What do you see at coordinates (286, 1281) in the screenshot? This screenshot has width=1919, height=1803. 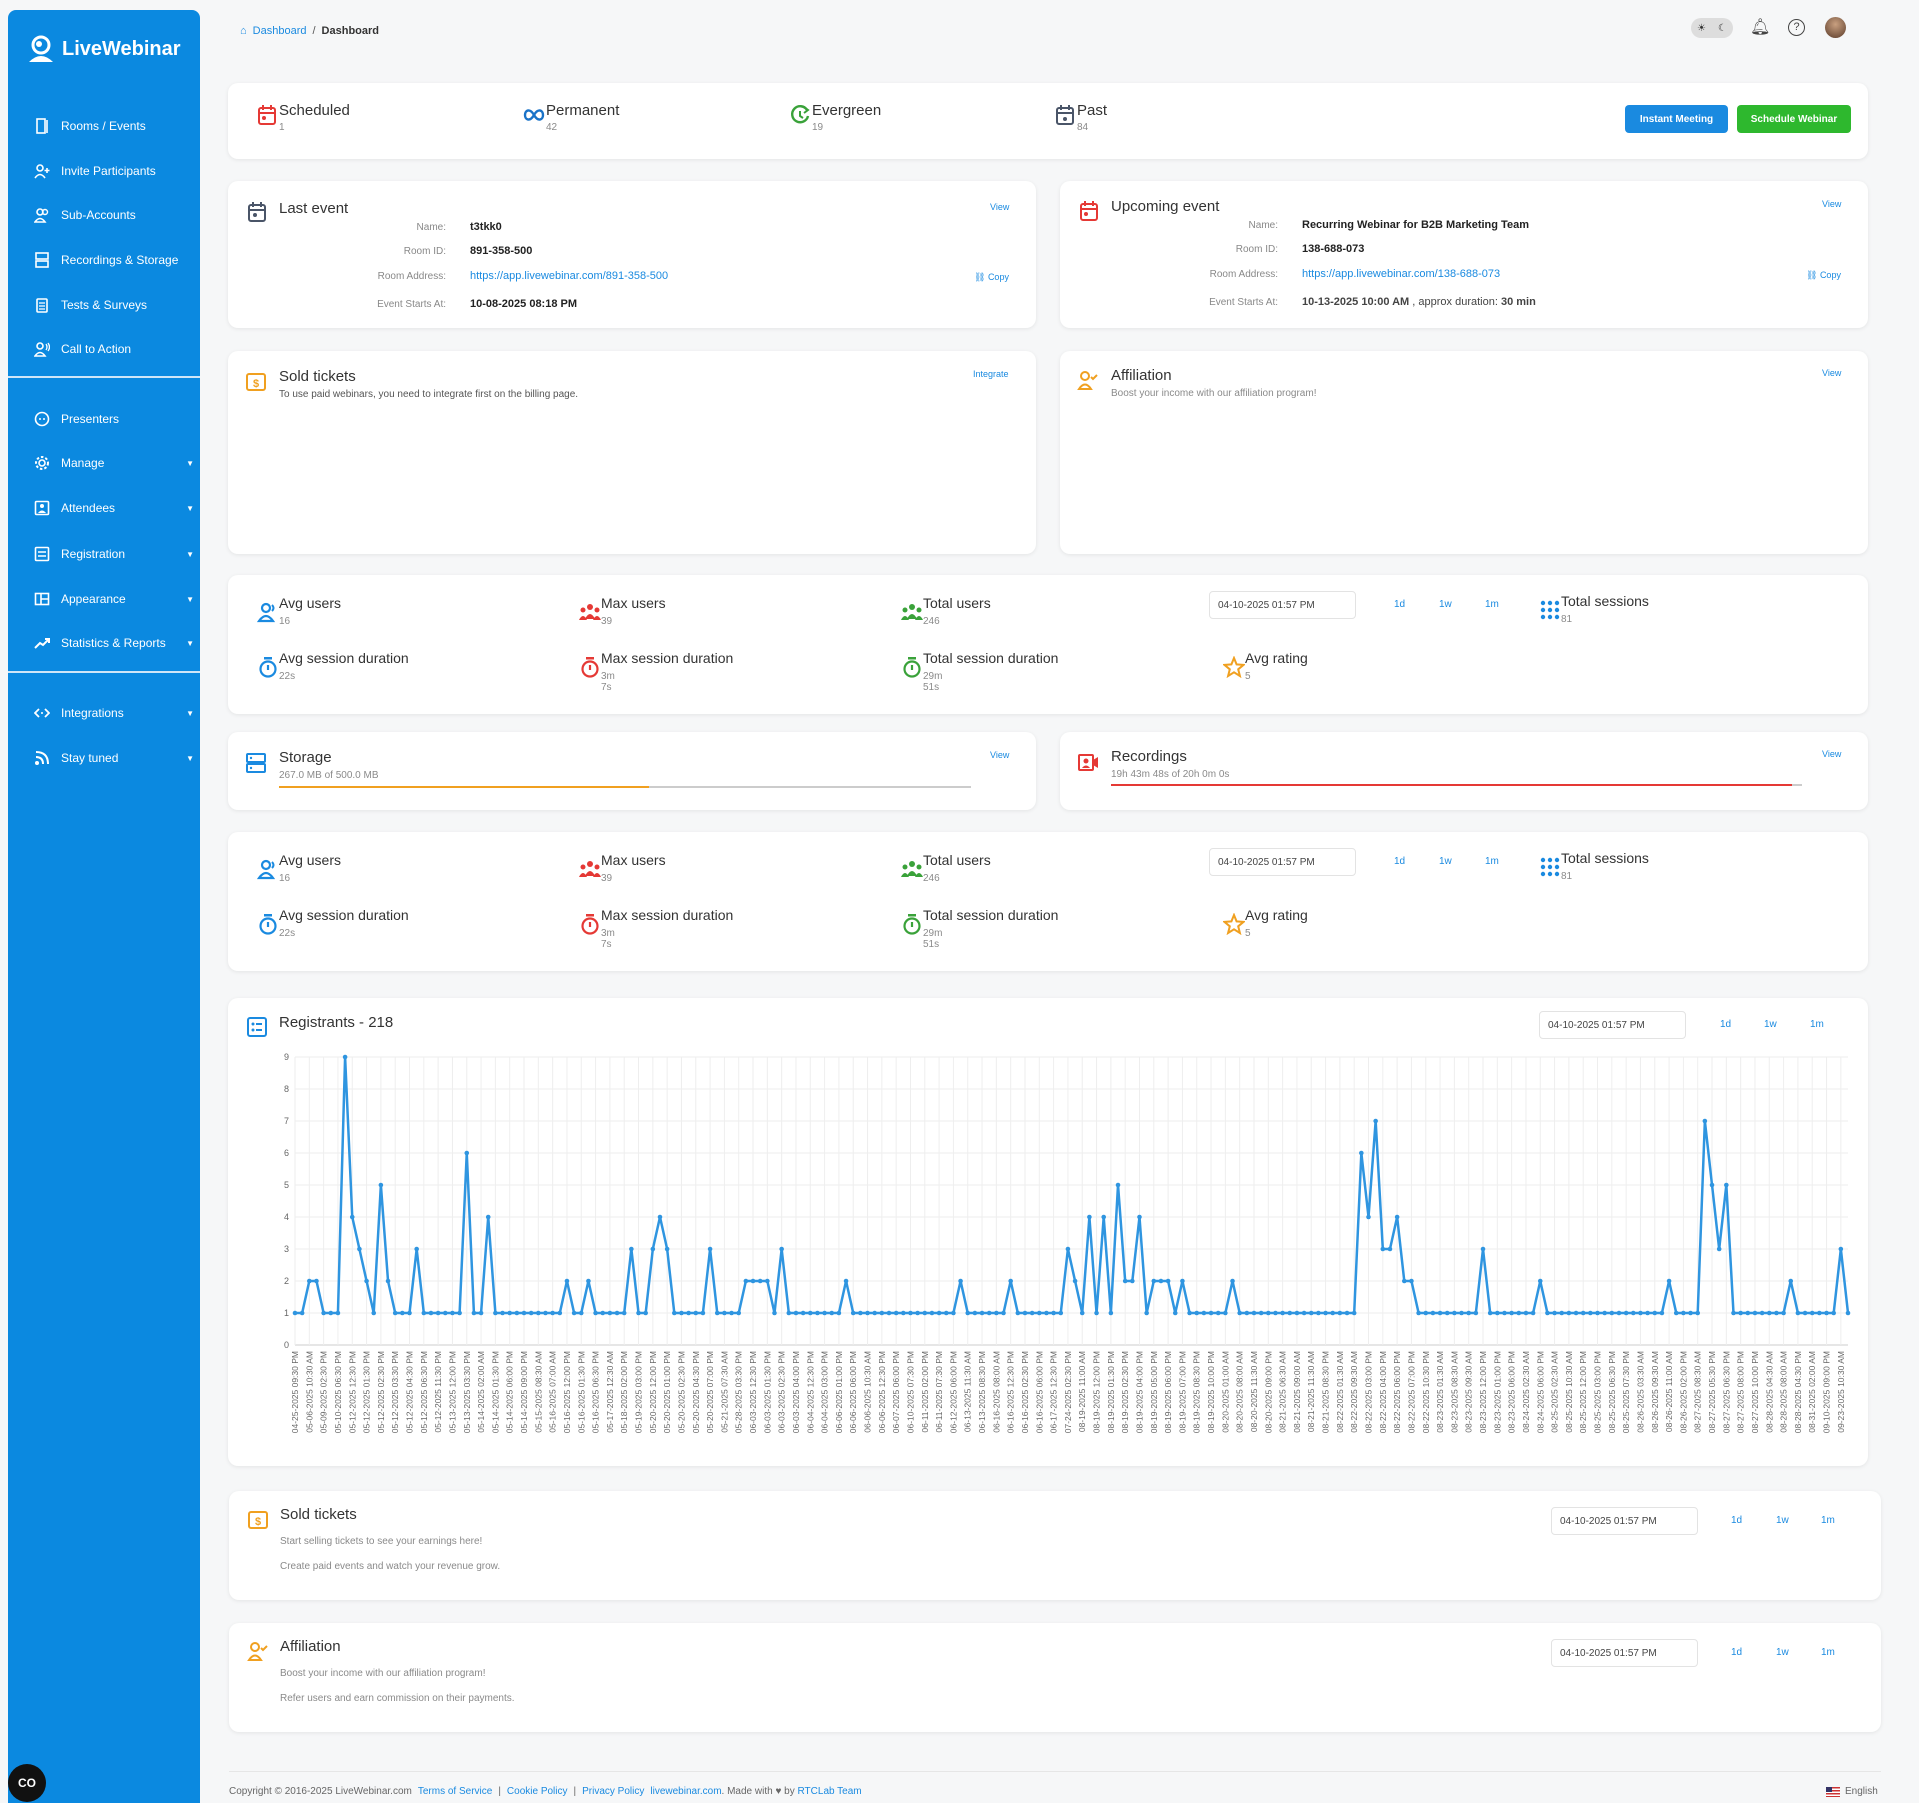 I see `y-tick-label: 2` at bounding box center [286, 1281].